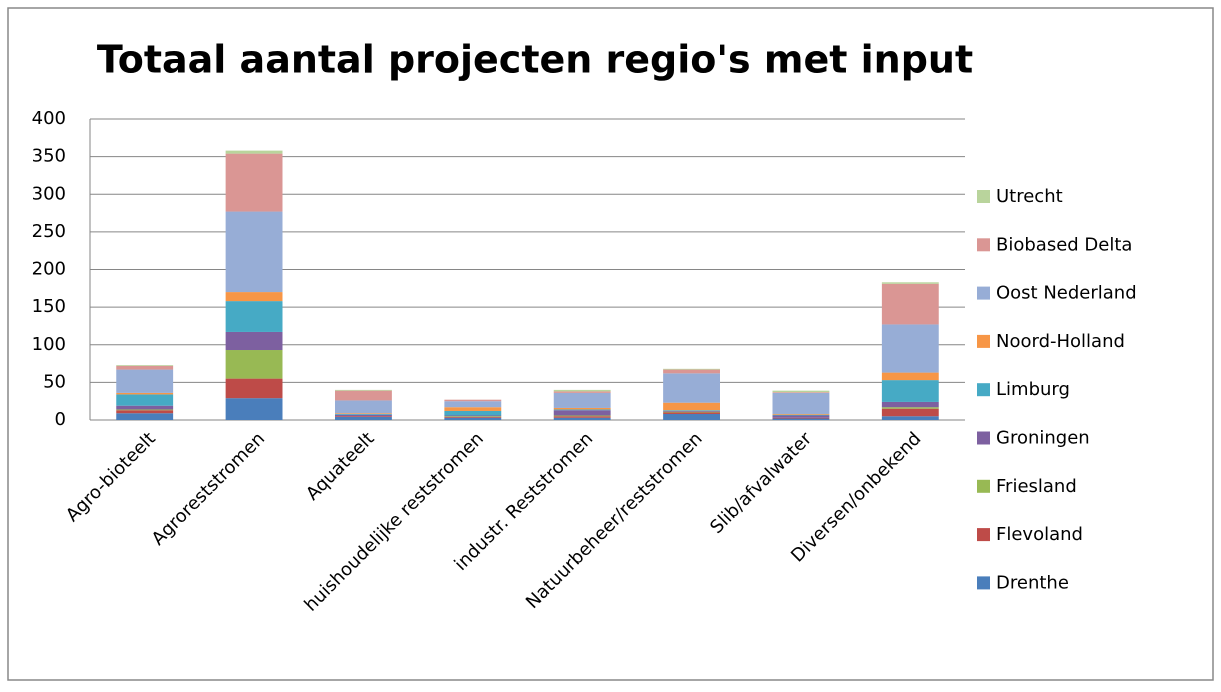 The image size is (1221, 692). Describe the element at coordinates (1032, 582) in the screenshot. I see `legend-label: Drenthe` at that location.